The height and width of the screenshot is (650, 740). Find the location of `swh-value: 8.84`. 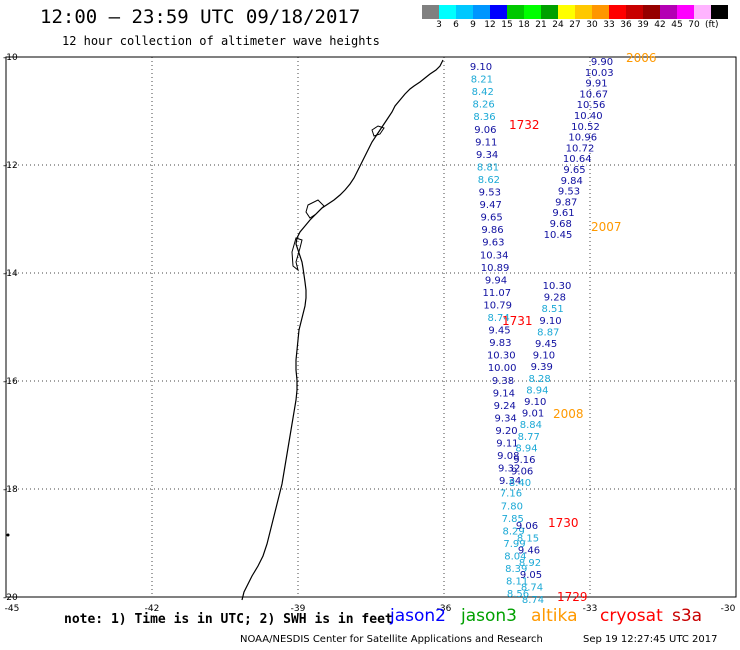

swh-value: 8.84 is located at coordinates (531, 425).